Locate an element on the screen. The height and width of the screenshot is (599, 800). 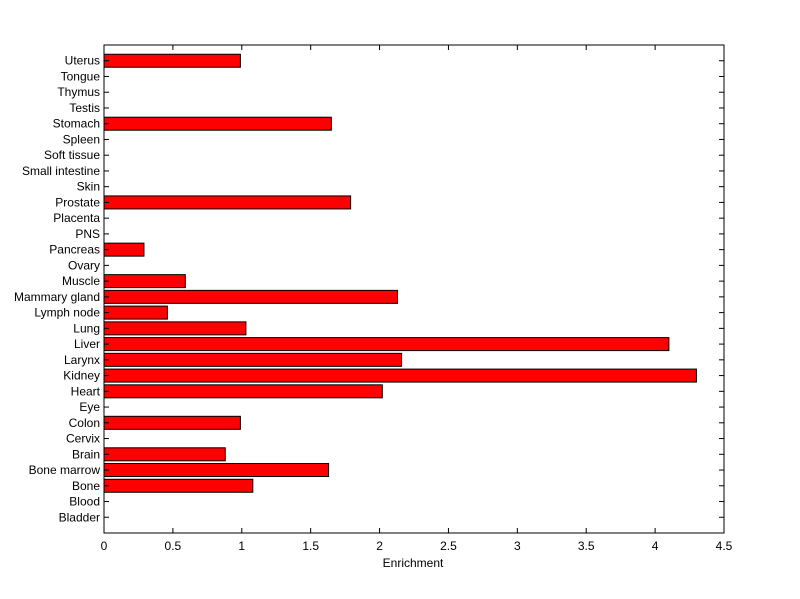
y-tick-label-stomach: Stomach is located at coordinates (76, 124).